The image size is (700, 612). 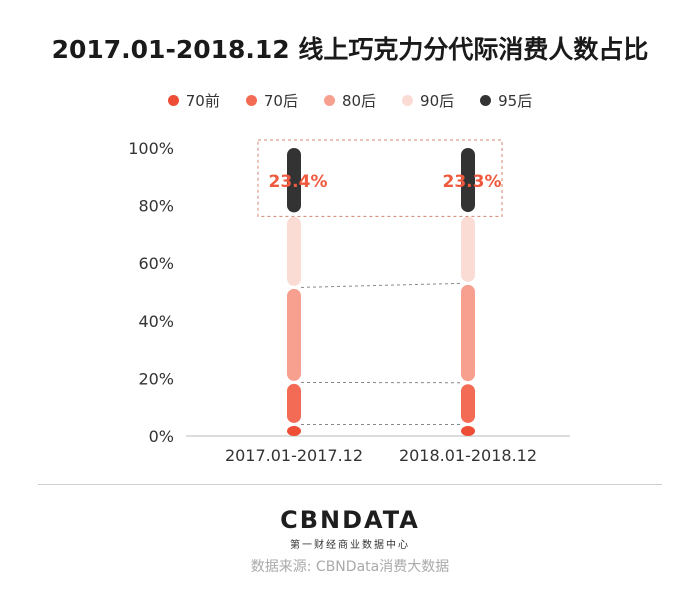 What do you see at coordinates (350, 520) in the screenshot?
I see `brand-logo: CBNDATA` at bounding box center [350, 520].